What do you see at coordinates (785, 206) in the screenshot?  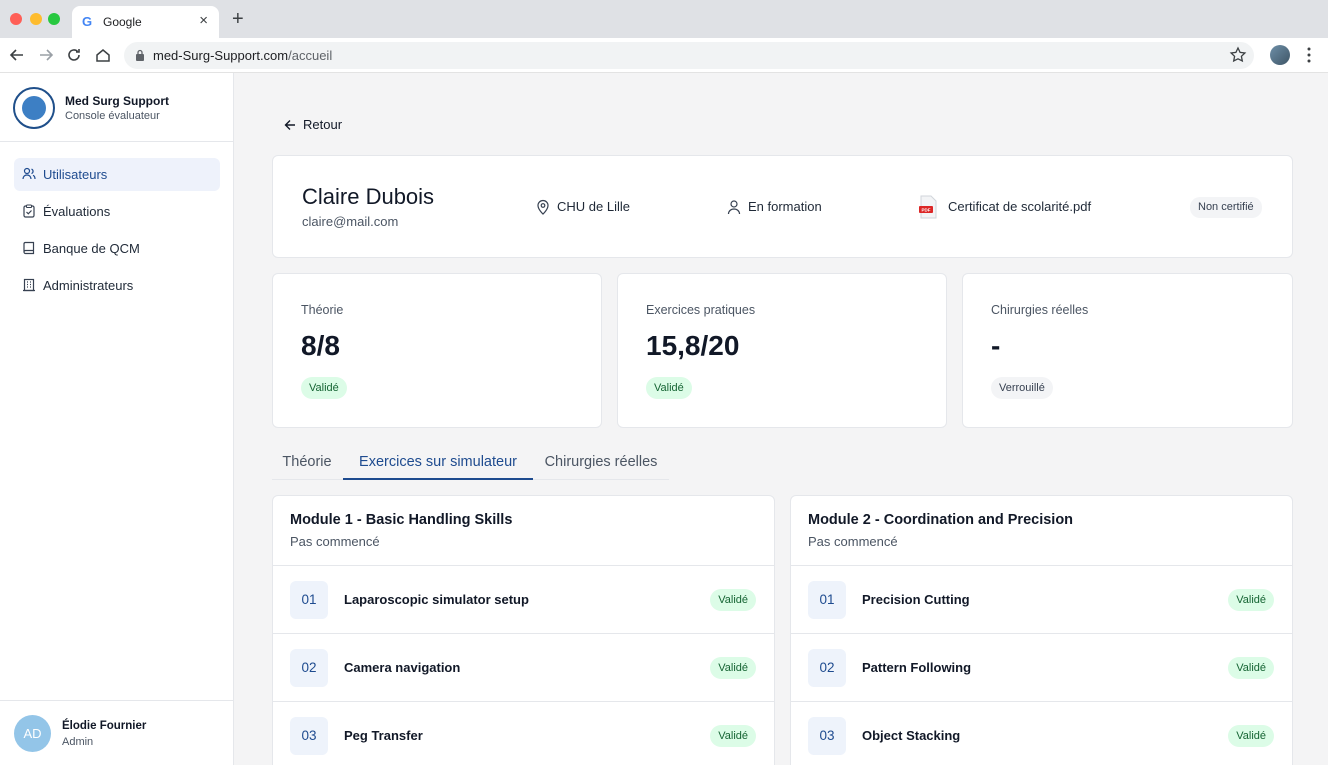 I see `training-status: En formation` at bounding box center [785, 206].